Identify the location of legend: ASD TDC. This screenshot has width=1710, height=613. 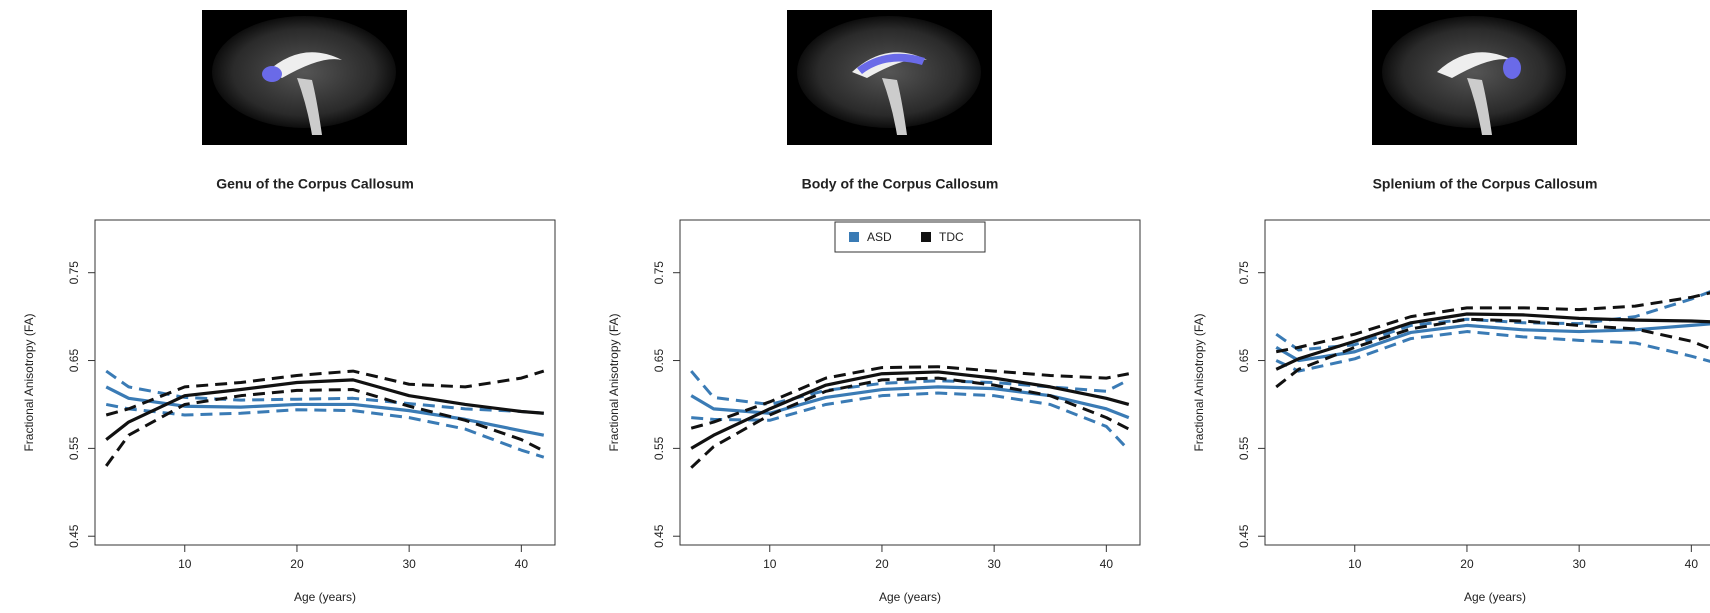
(910, 237).